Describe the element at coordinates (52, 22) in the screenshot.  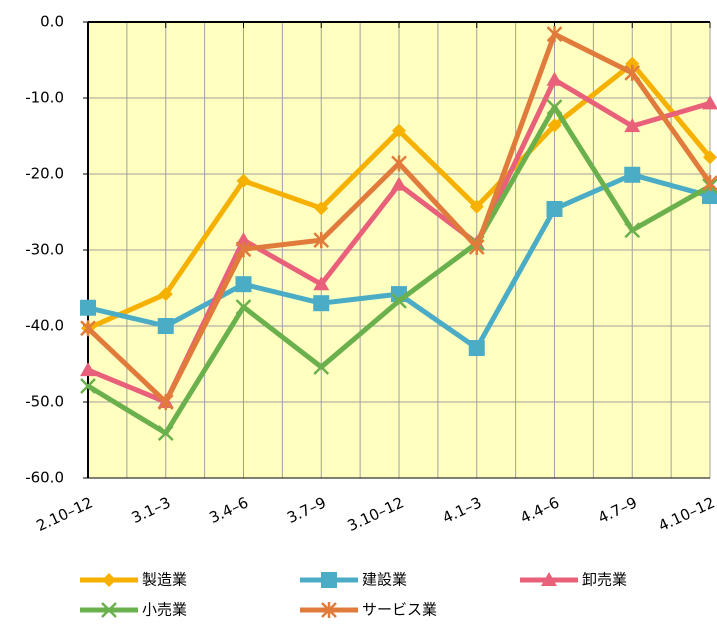
I see `y-tick-label: 0.0` at that location.